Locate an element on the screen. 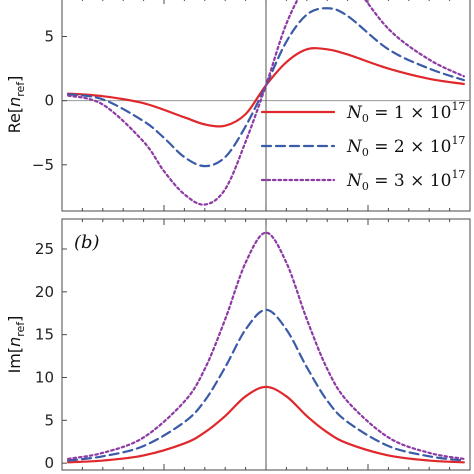 This screenshot has height=474, width=474. y-axis-label: Re[nref] is located at coordinates (16, 105).